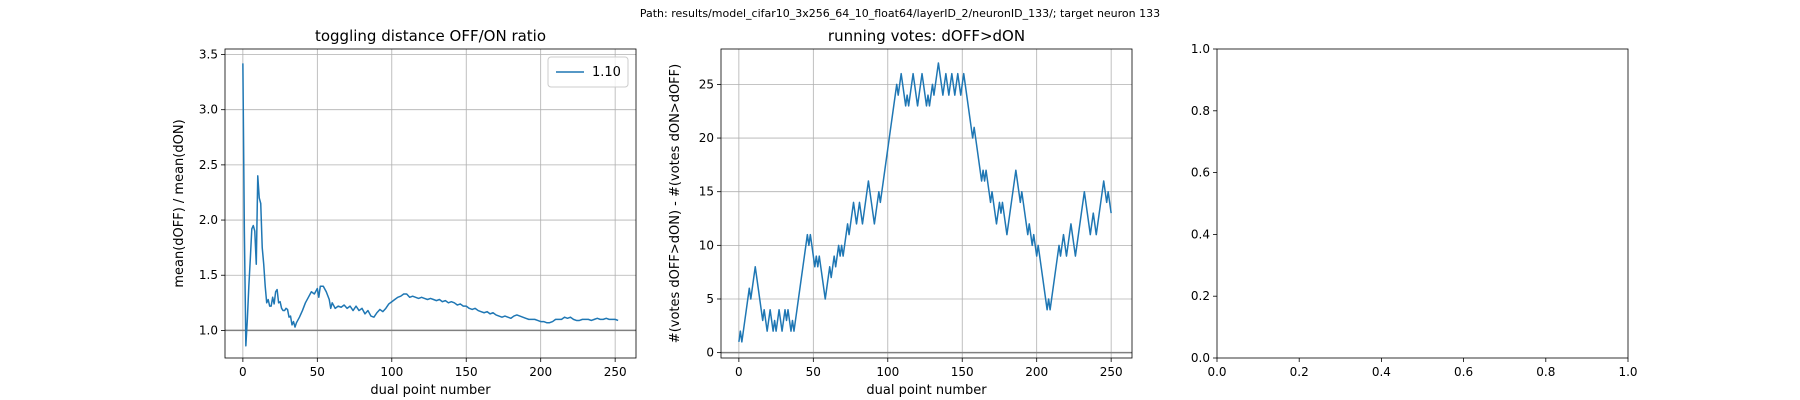 The width and height of the screenshot is (1800, 400). I want to click on y-tick-label: 0.4, so click(1200, 234).